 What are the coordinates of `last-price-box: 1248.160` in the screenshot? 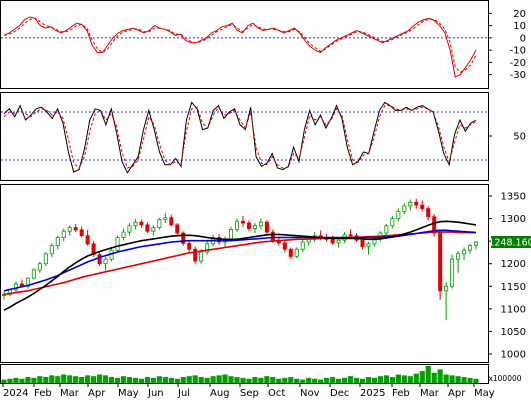 It's located at (509, 242).